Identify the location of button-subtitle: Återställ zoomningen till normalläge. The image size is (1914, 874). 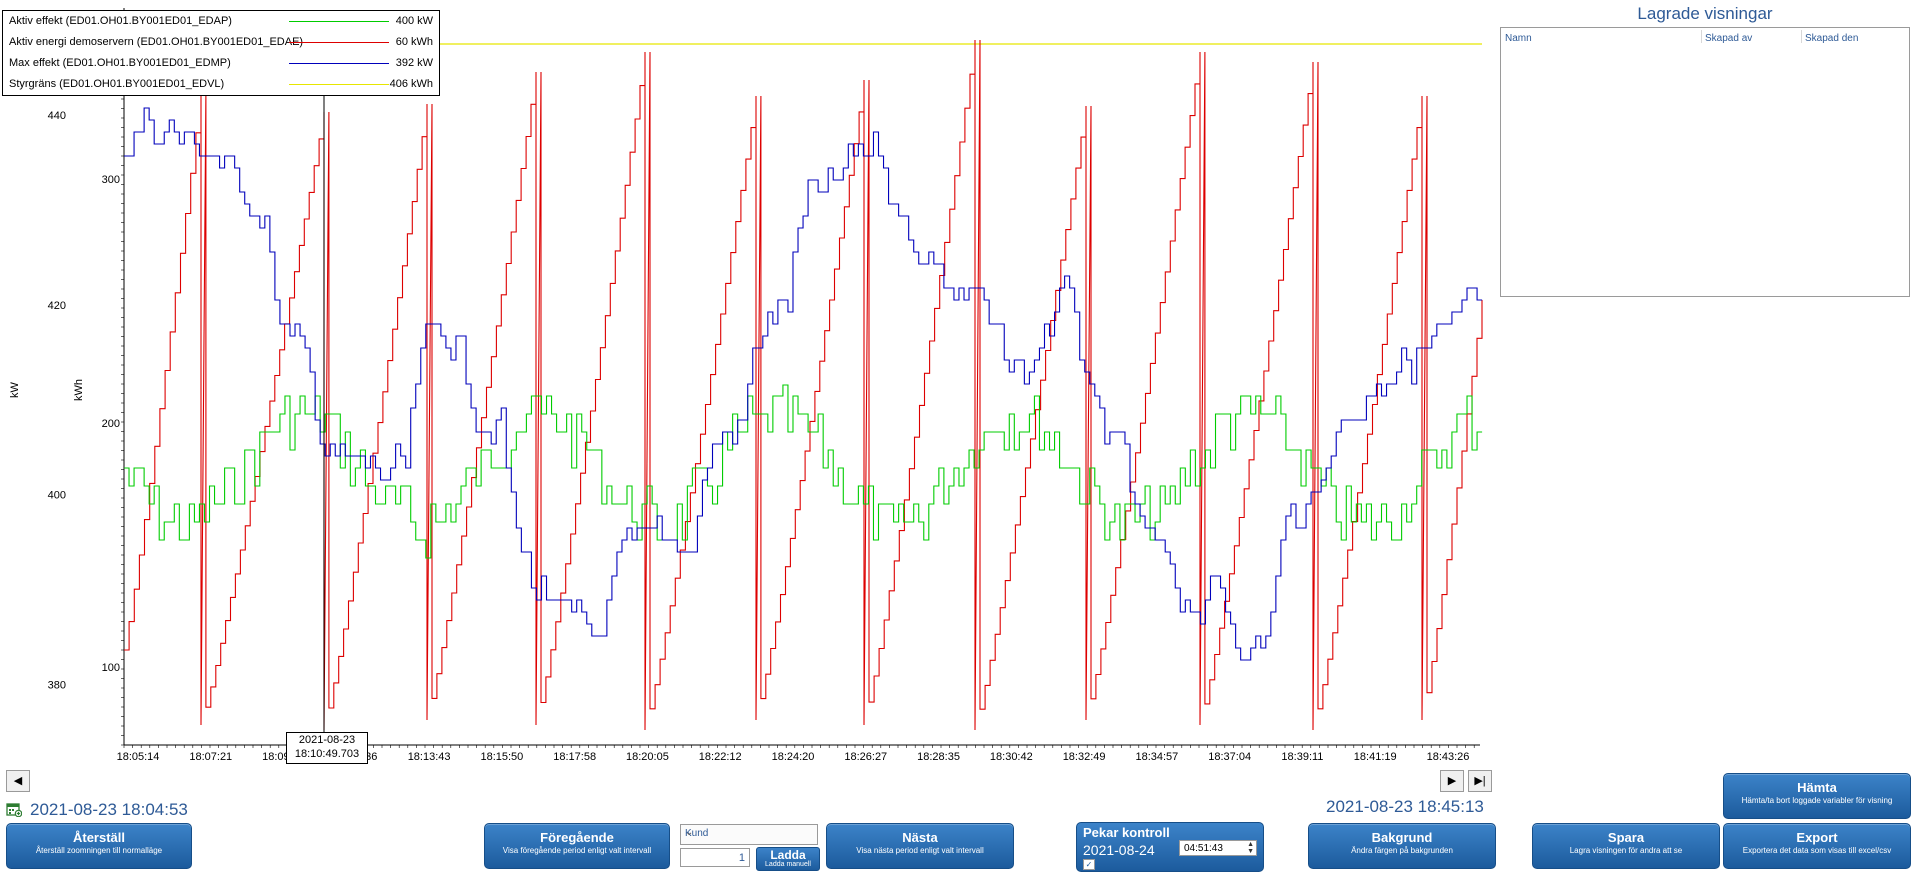
(99, 850).